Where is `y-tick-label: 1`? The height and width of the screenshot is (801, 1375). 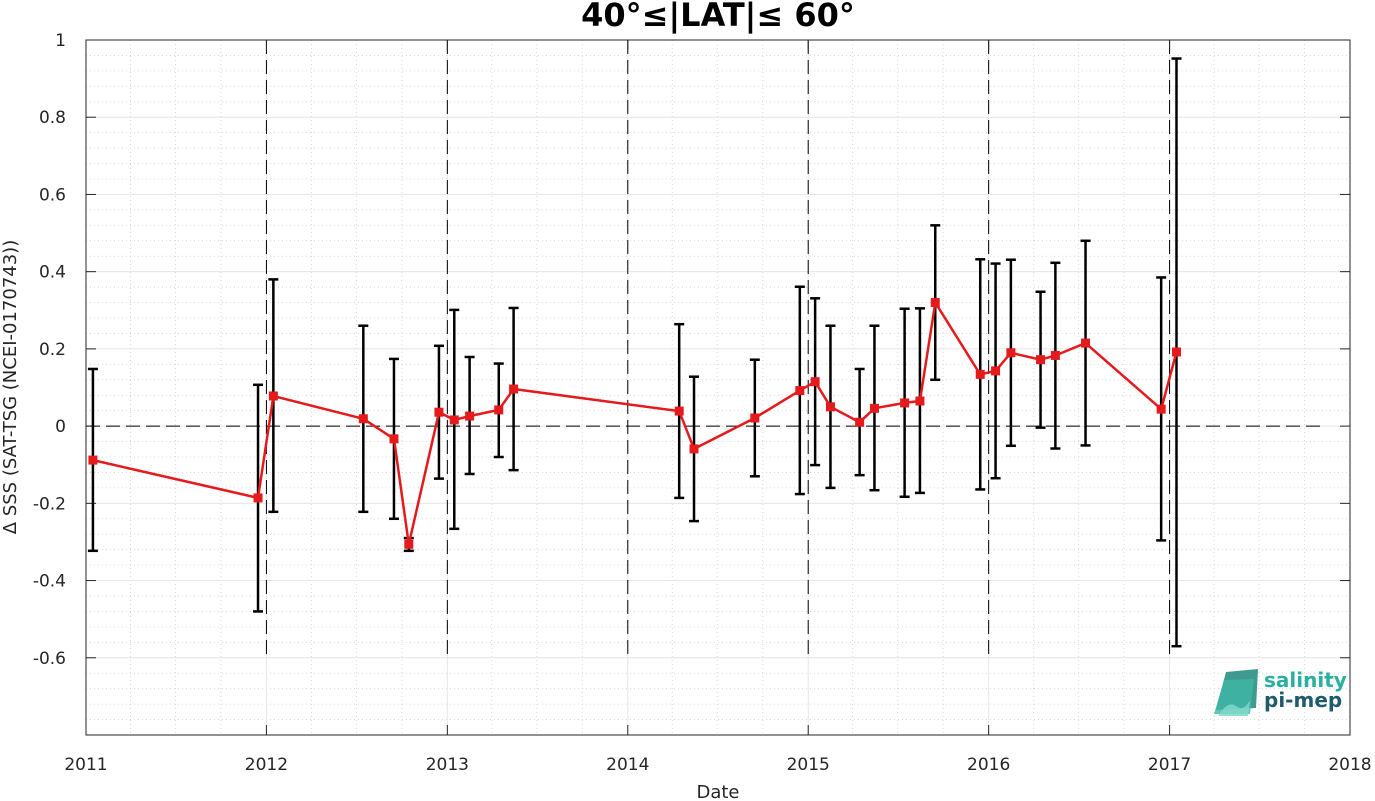 y-tick-label: 1 is located at coordinates (60, 41).